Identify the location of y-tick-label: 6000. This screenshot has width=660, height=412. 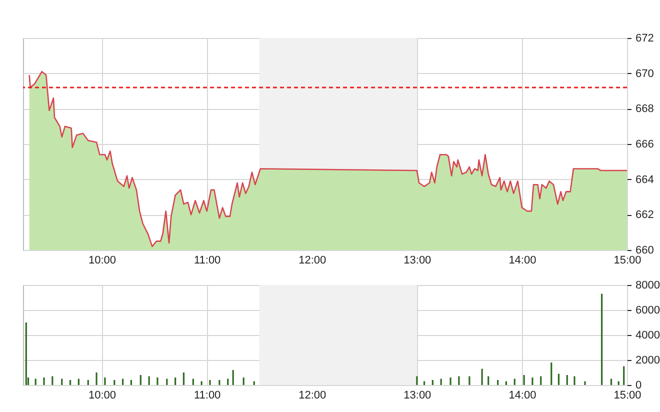
(648, 310).